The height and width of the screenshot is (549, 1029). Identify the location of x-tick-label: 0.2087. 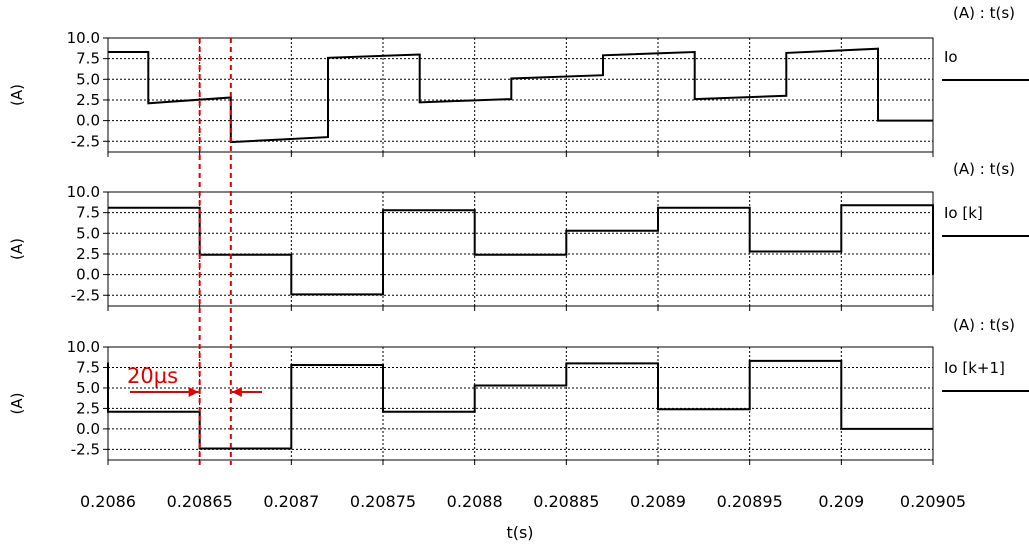
(291, 501).